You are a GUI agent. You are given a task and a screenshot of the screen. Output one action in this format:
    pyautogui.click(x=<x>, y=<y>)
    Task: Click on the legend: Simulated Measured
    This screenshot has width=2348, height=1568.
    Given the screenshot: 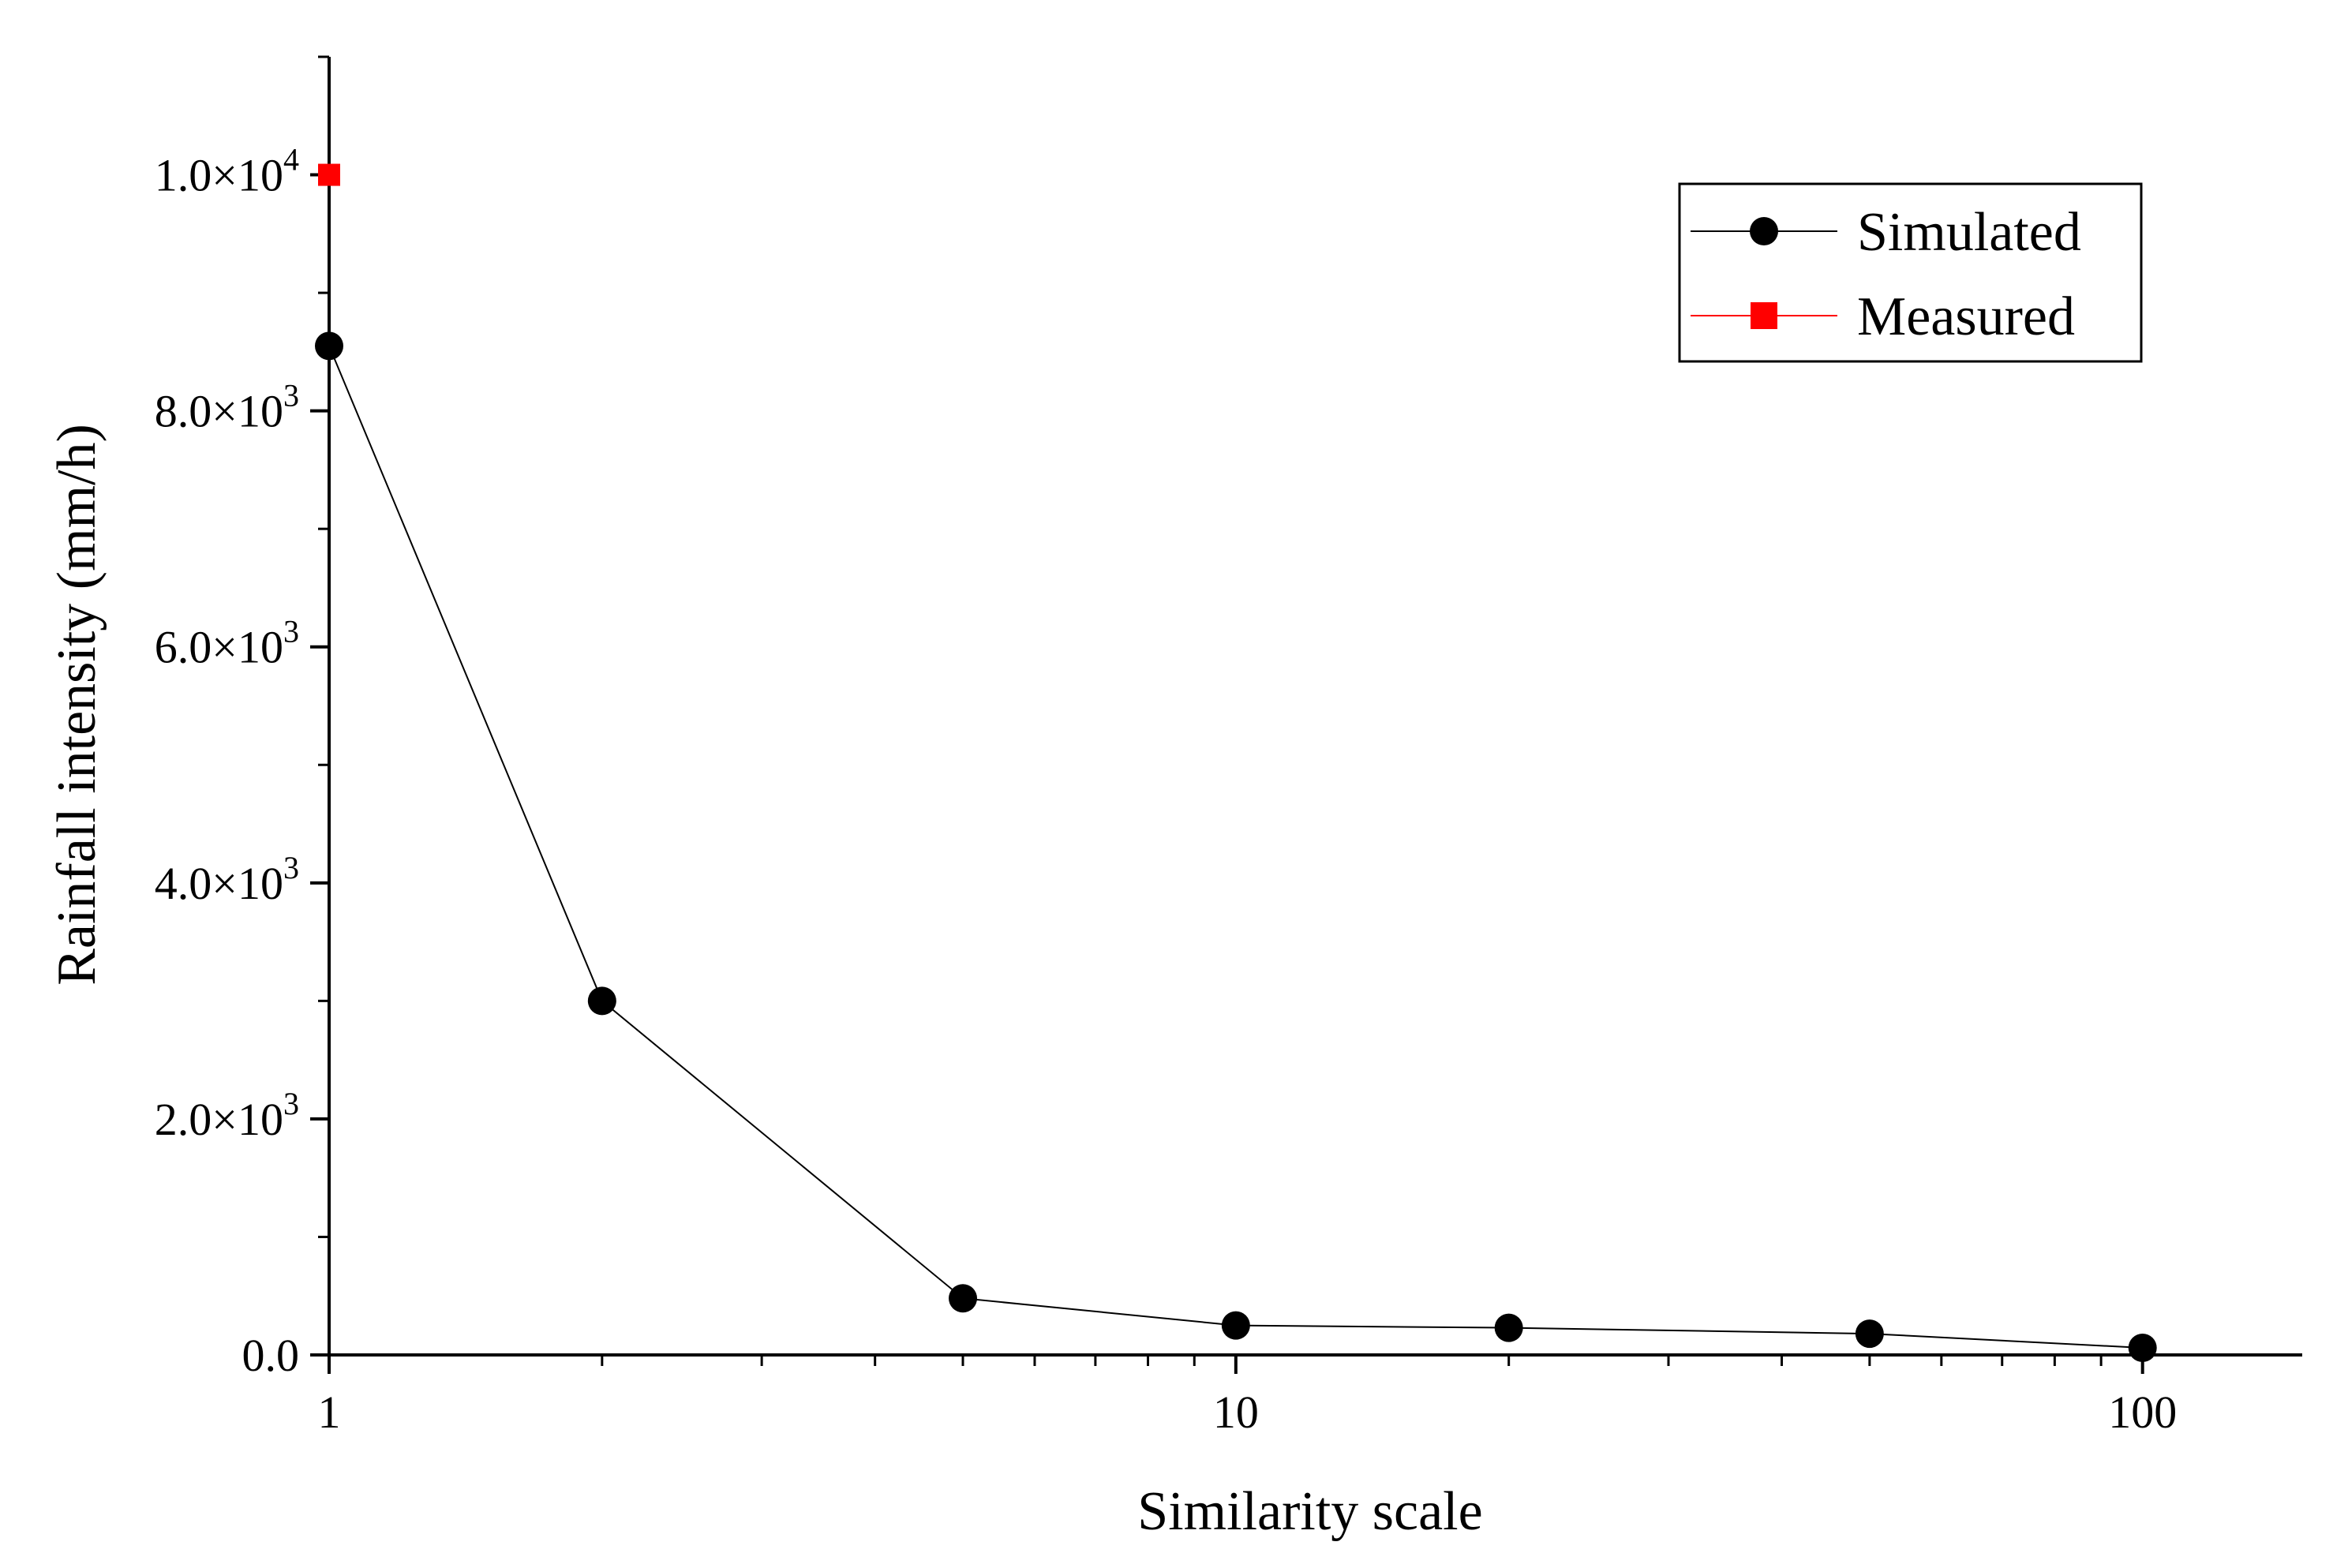 What is the action you would take?
    pyautogui.click(x=1910, y=272)
    